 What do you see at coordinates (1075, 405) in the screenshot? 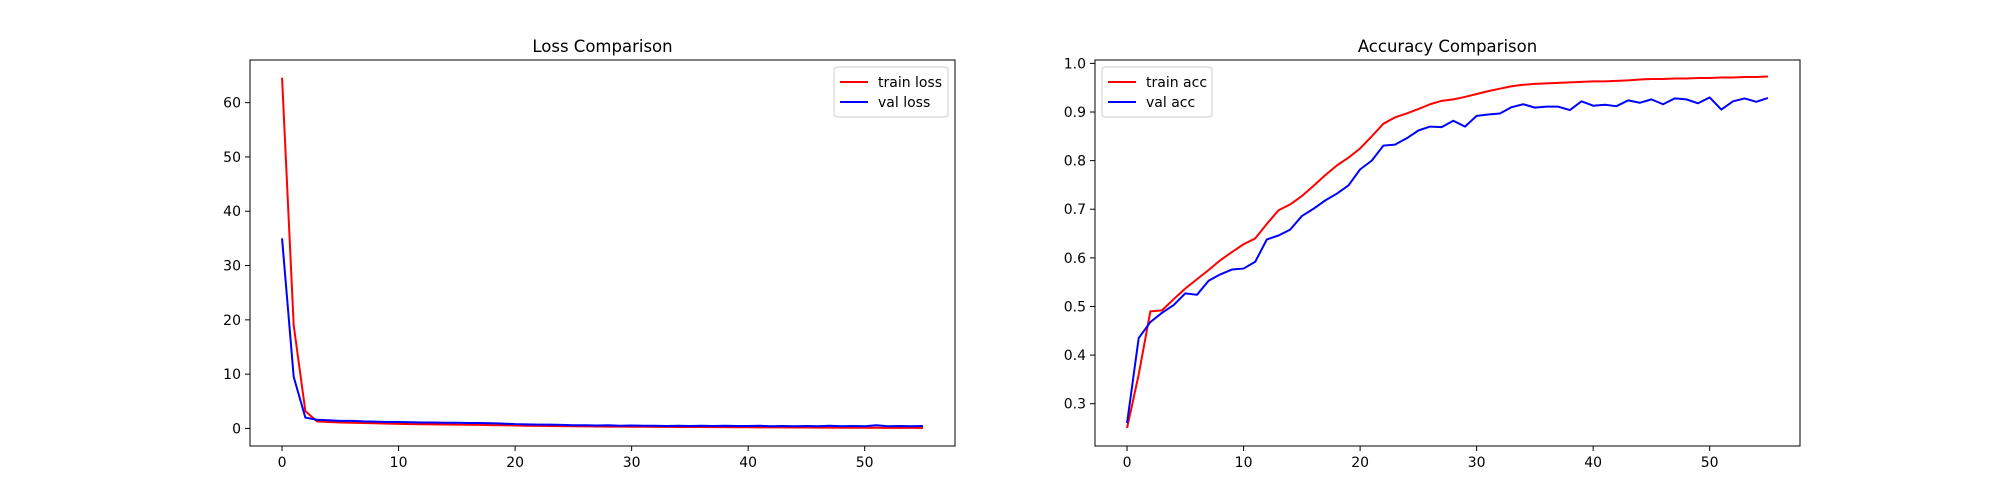
I see `y-tick-label: 0.3` at bounding box center [1075, 405].